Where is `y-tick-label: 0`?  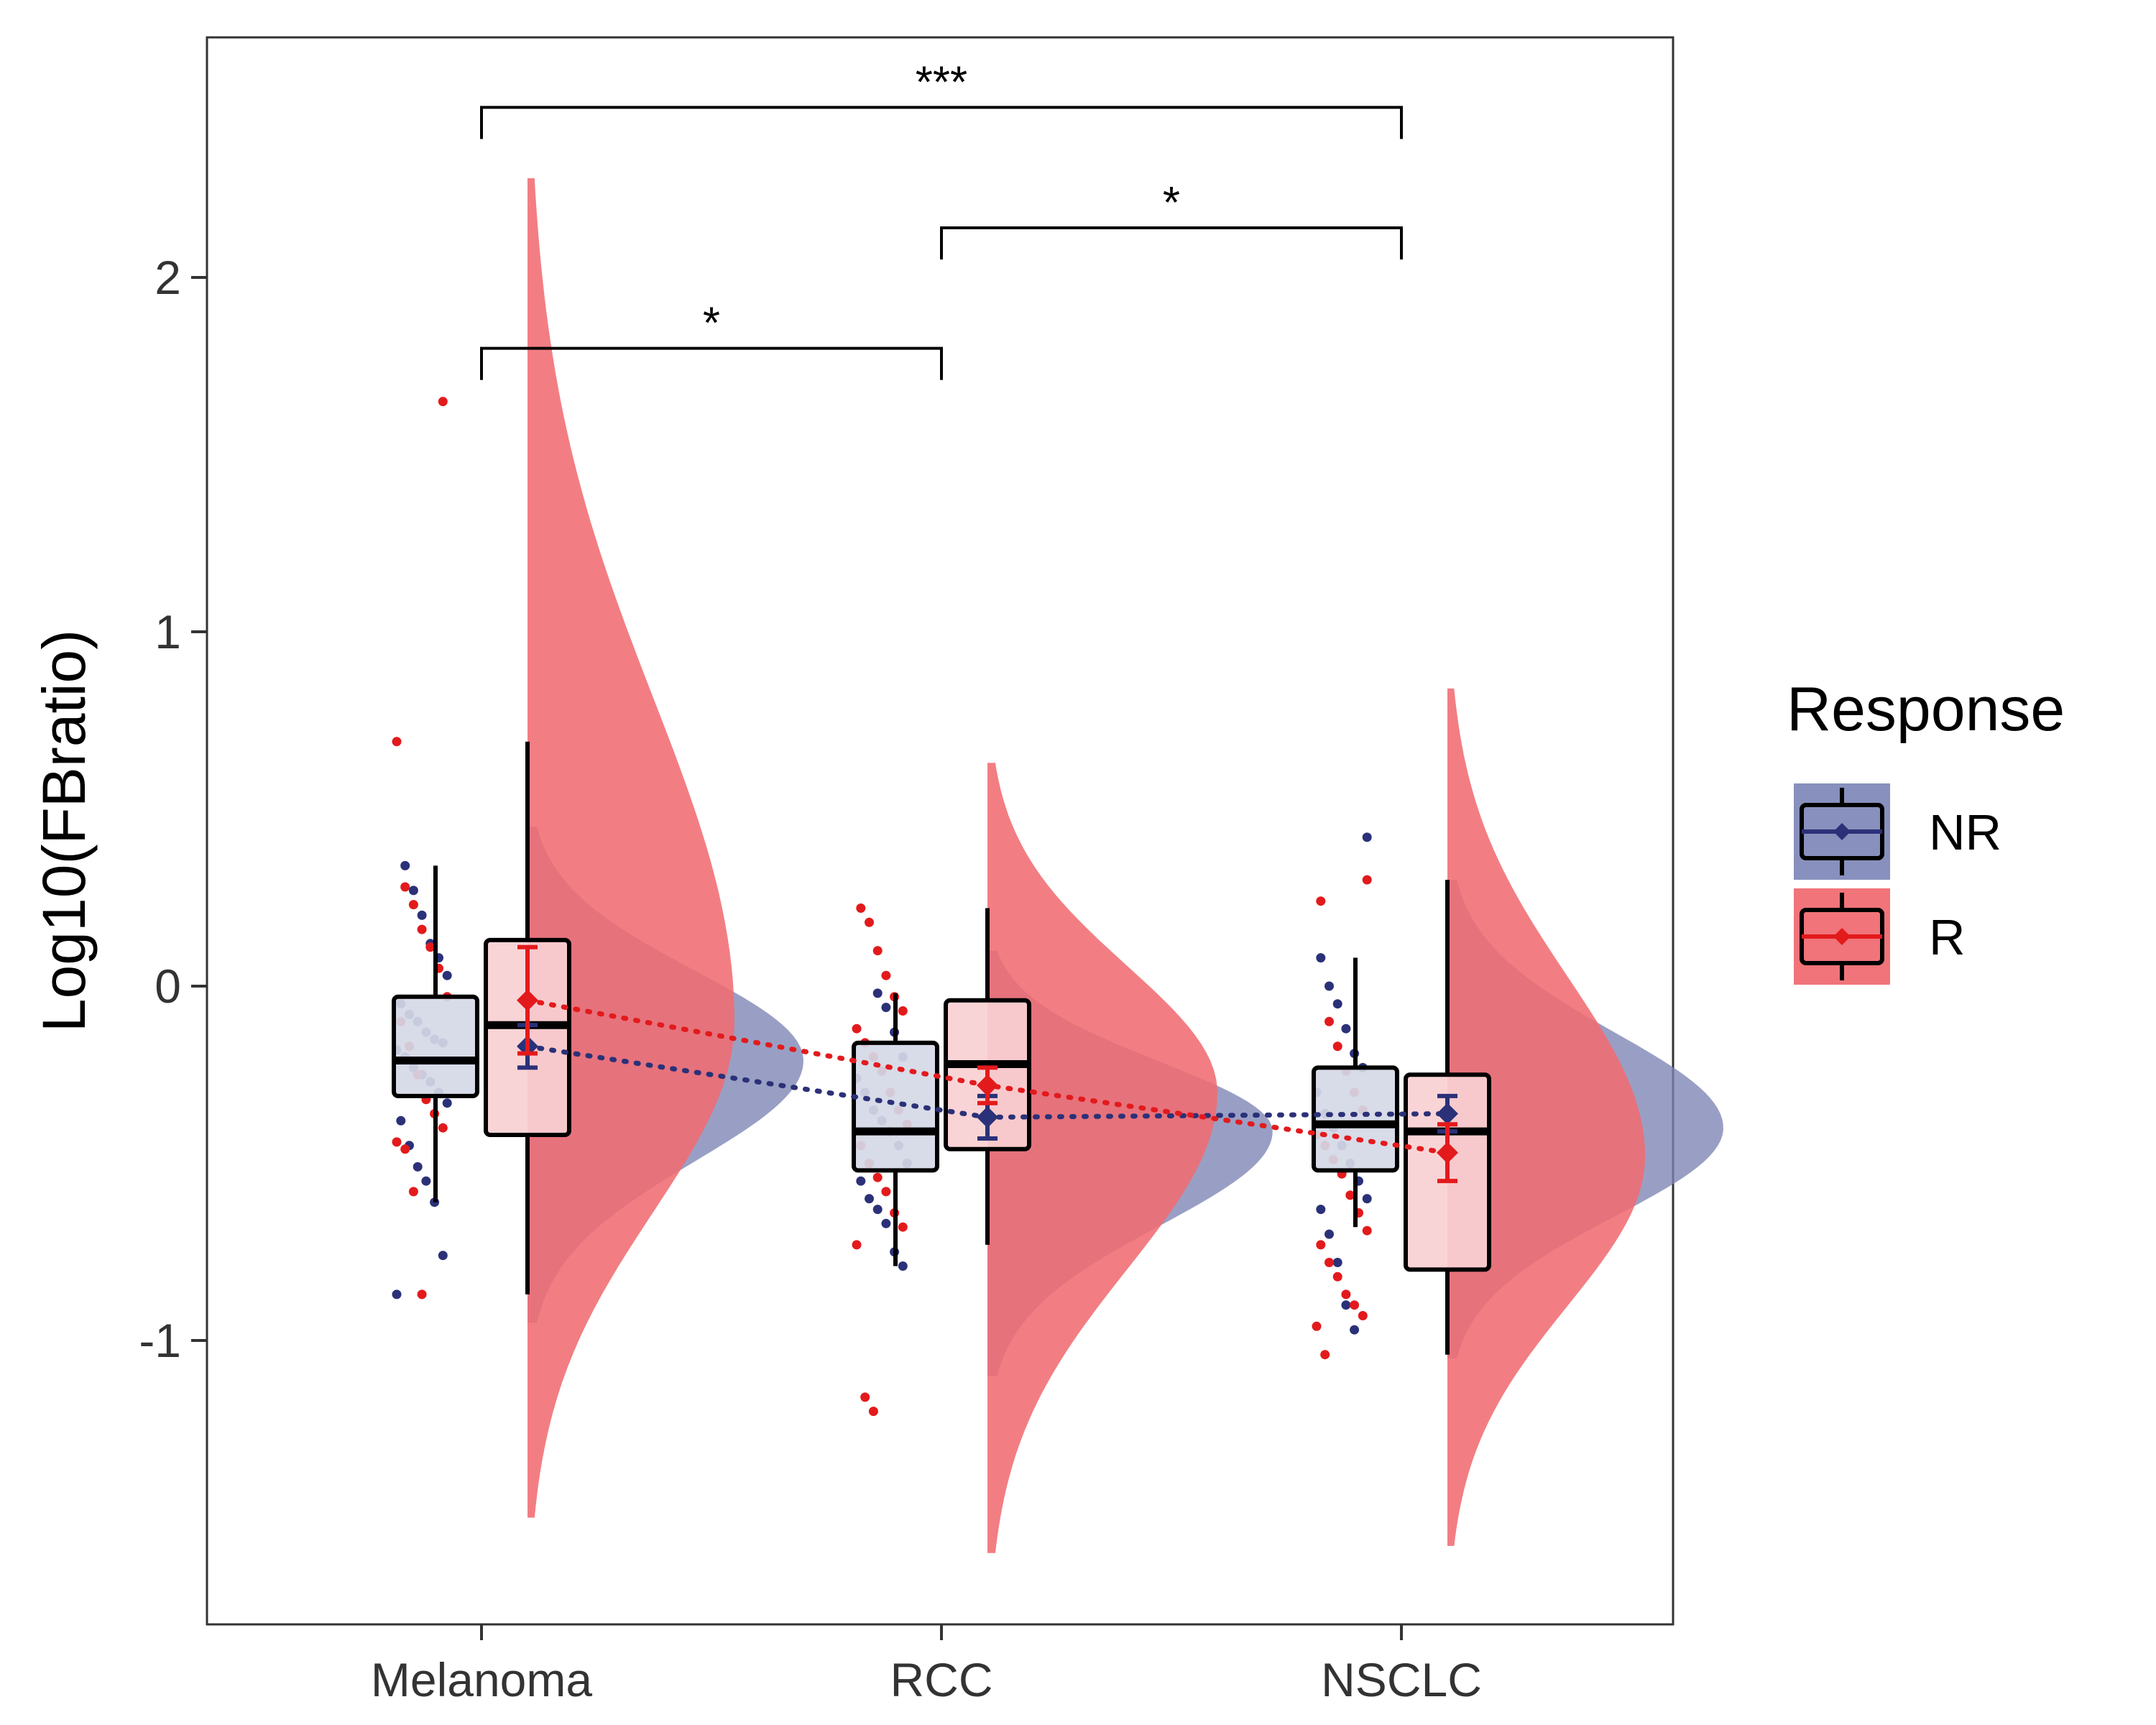 y-tick-label: 0 is located at coordinates (168, 986).